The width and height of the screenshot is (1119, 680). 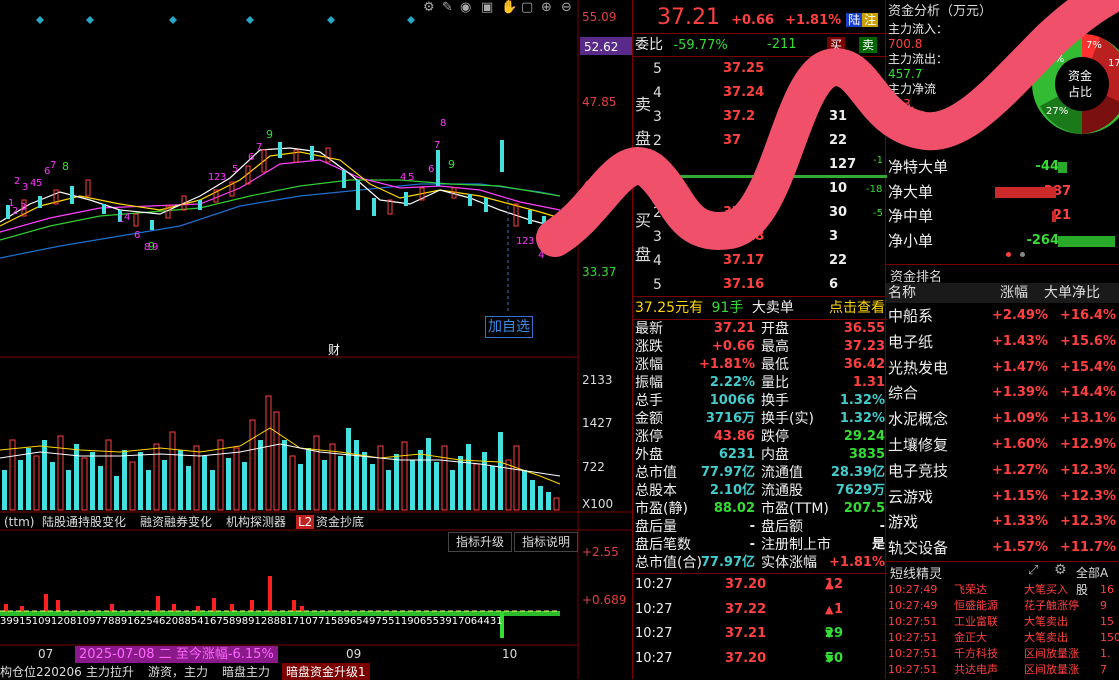 I want to click on pen-icon: ✎, so click(x=447, y=7).